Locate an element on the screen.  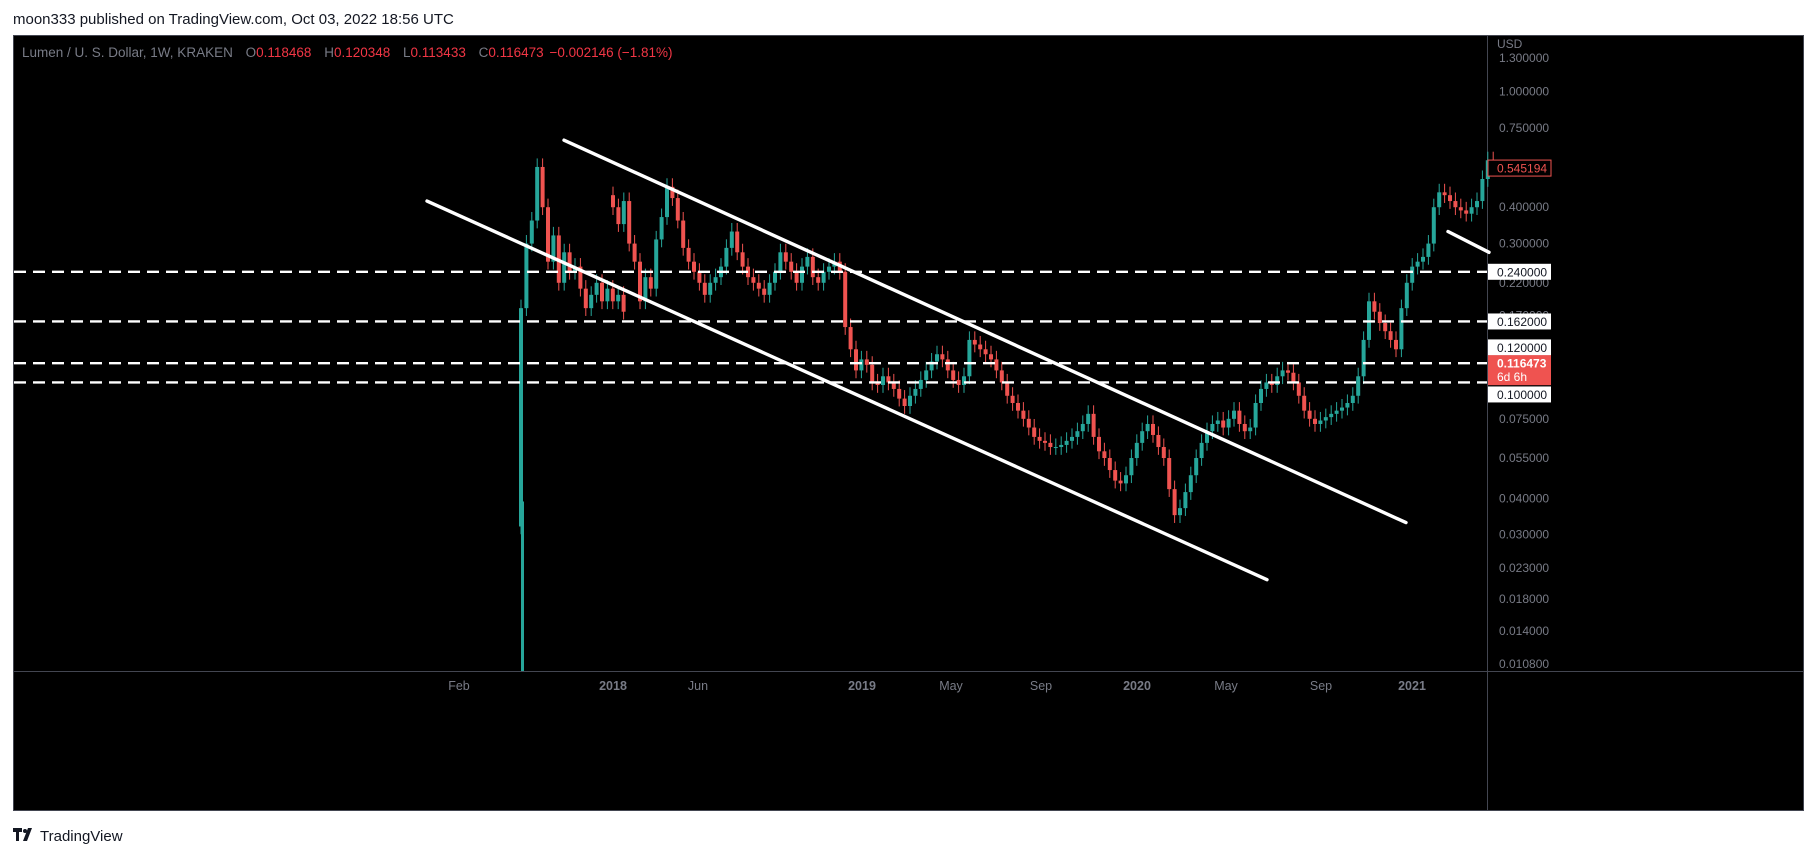
last-price-text: 0.545194 is located at coordinates (1522, 169).